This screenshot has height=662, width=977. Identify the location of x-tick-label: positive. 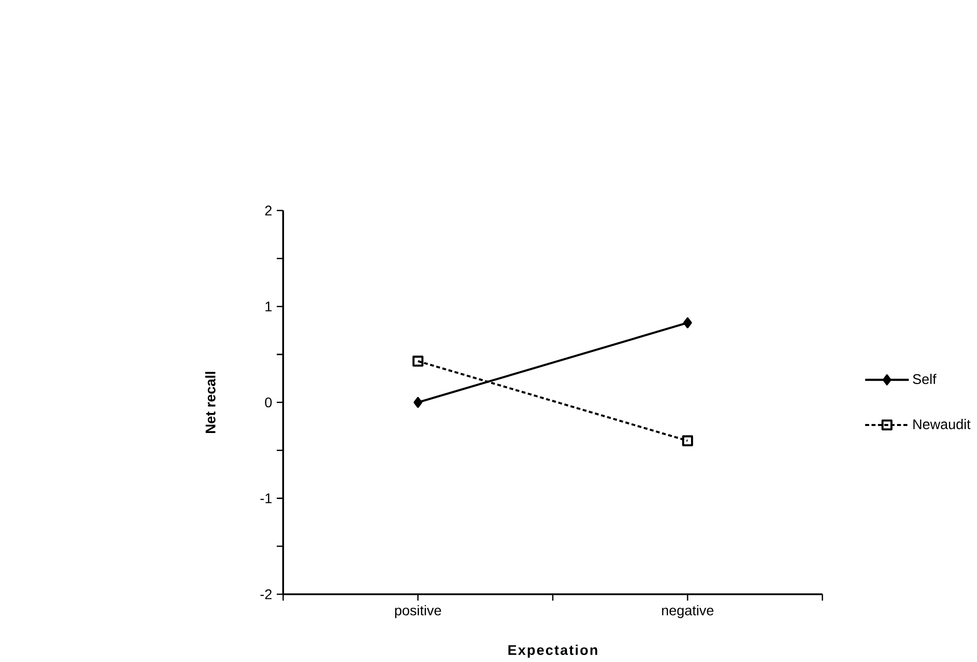
(418, 611).